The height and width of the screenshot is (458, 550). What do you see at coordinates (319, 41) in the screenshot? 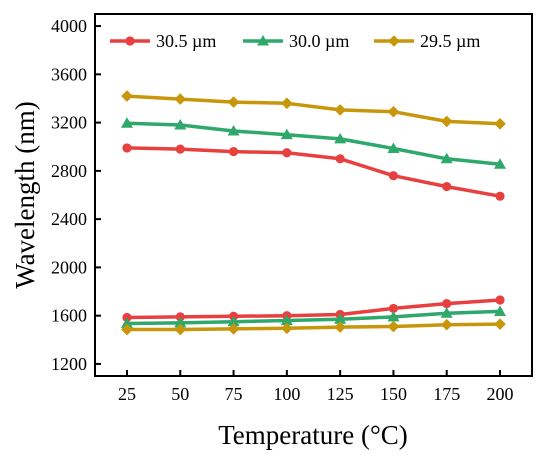
I see `legend-label: 30.0 µm` at bounding box center [319, 41].